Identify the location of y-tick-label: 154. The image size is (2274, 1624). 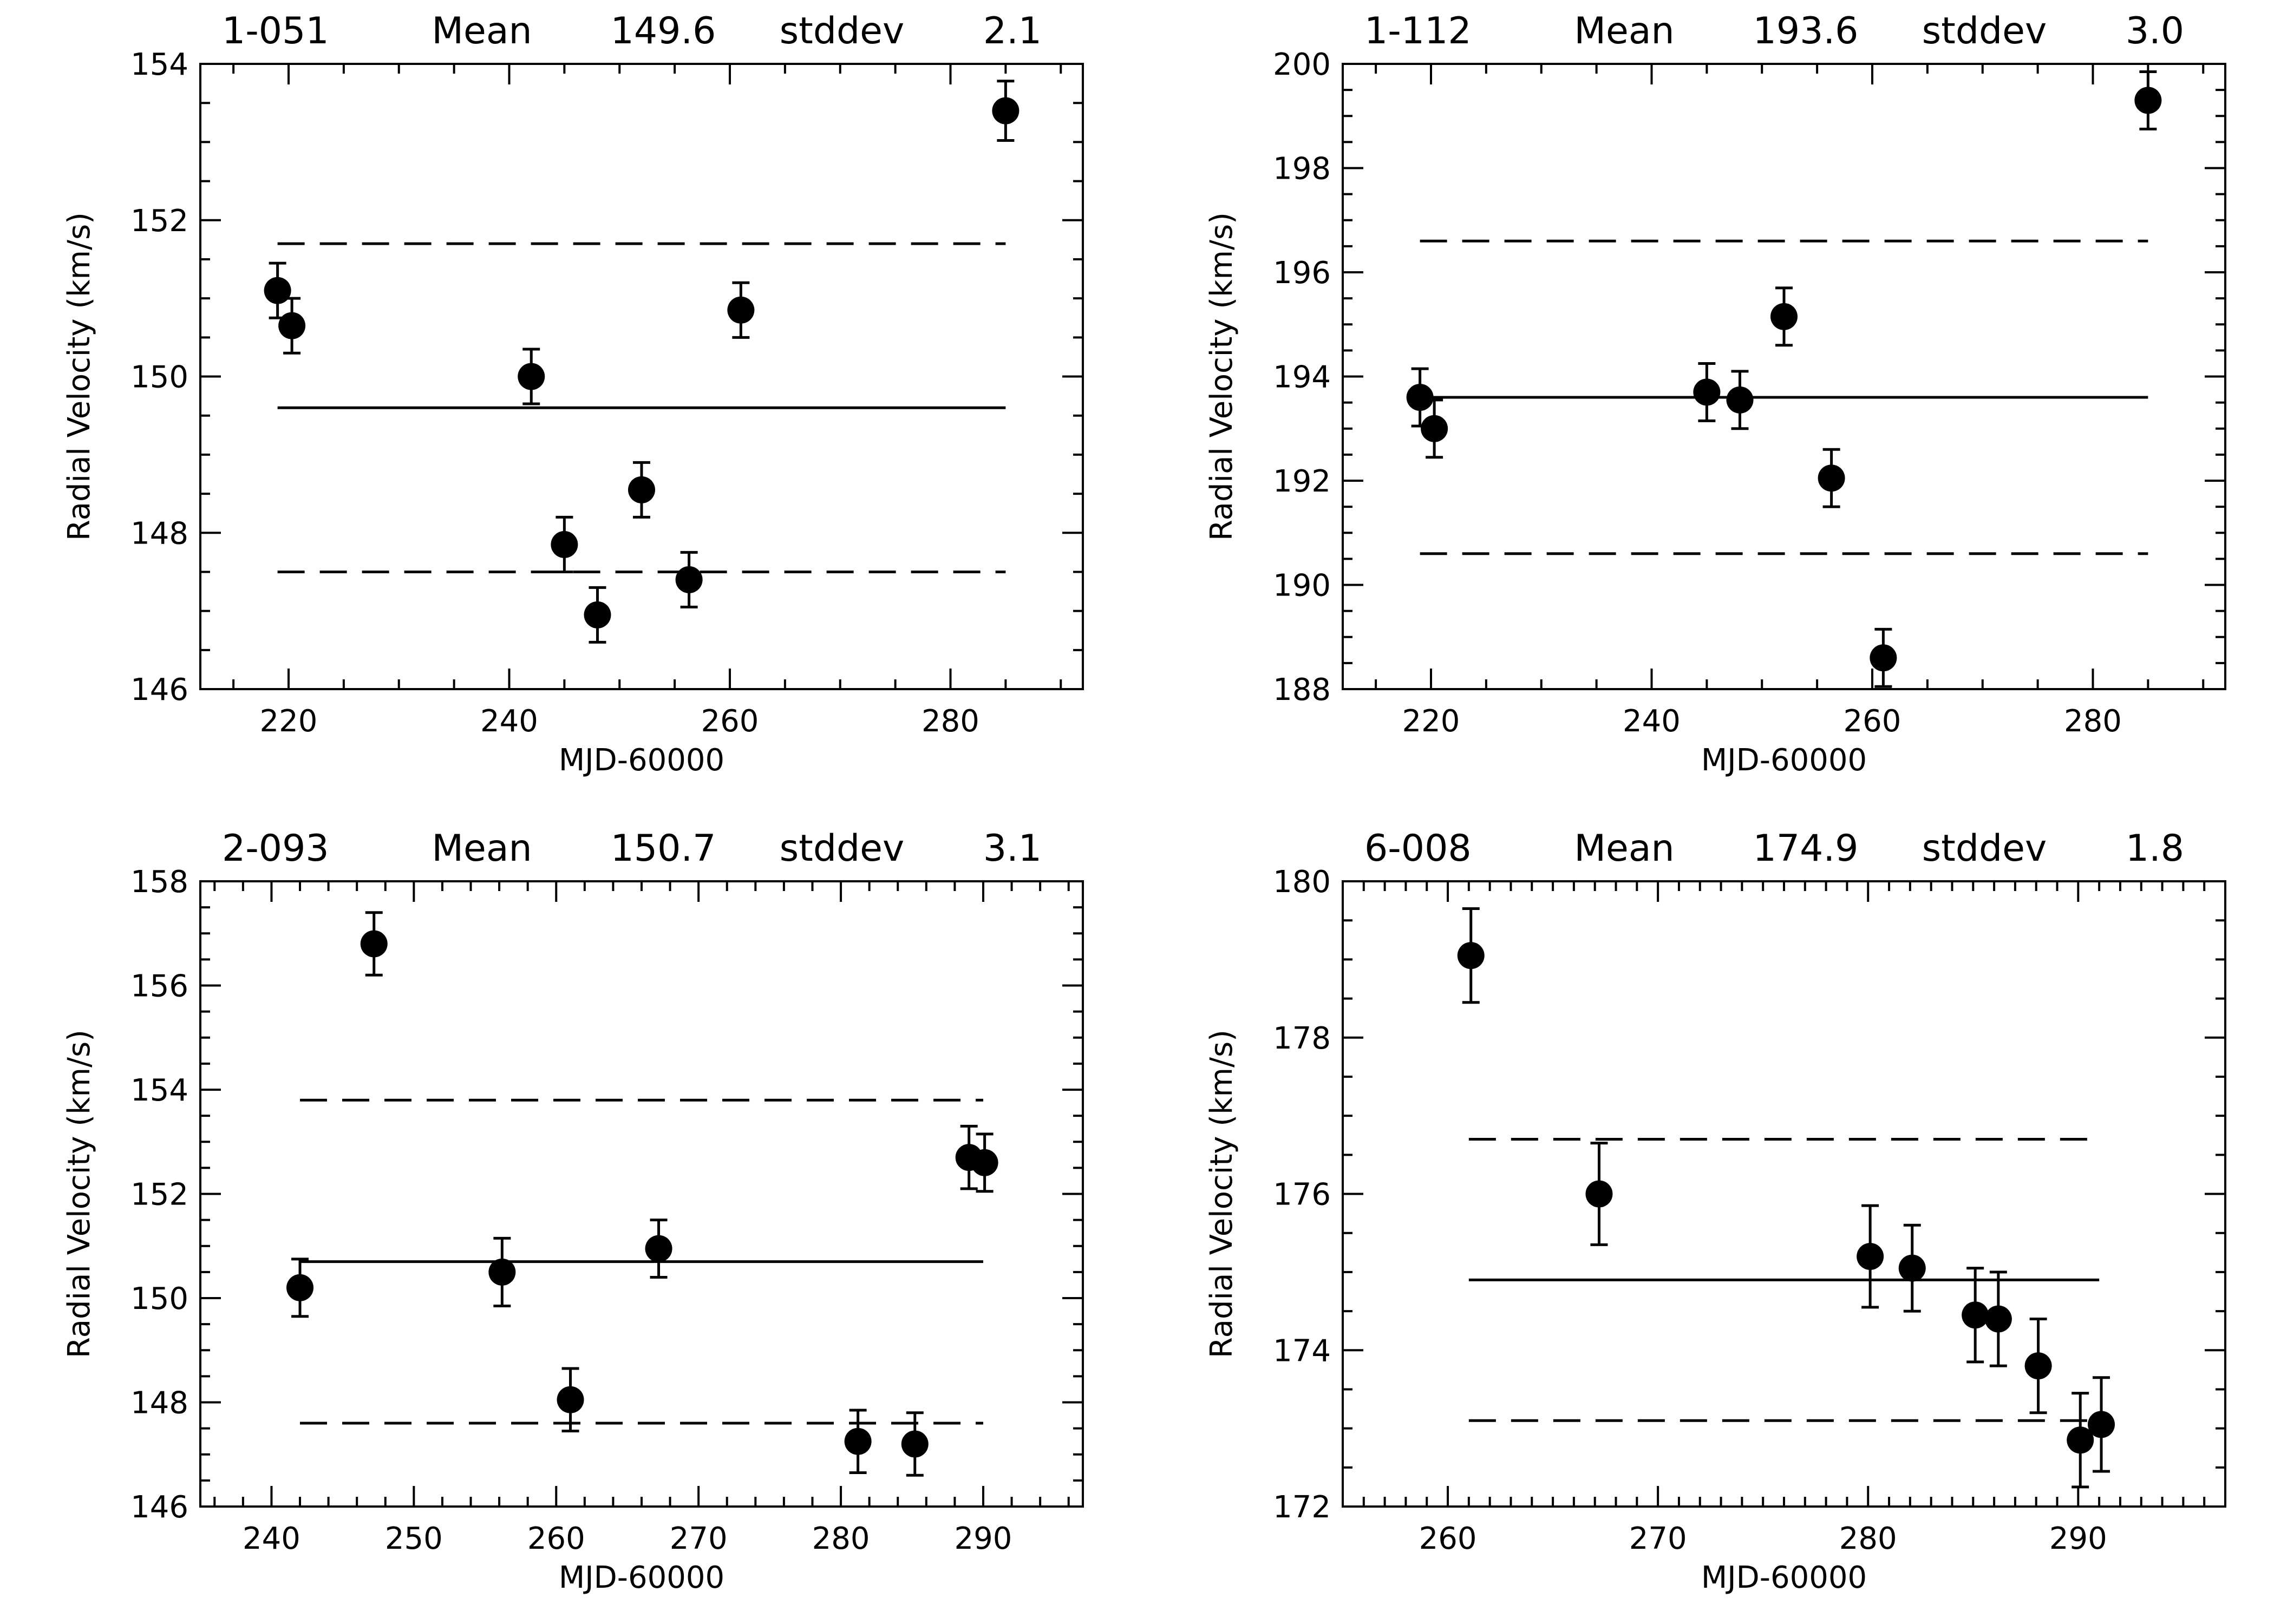
(159, 64).